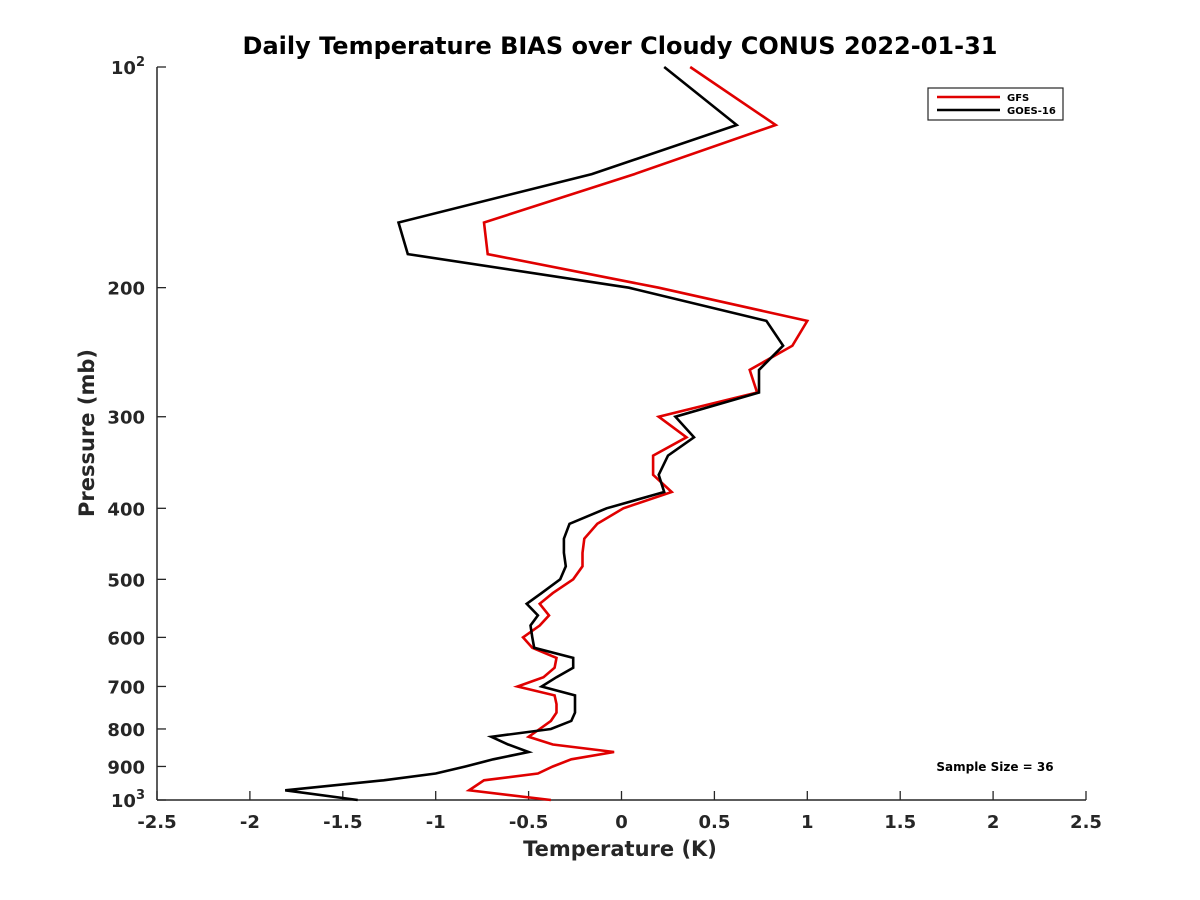 The height and width of the screenshot is (900, 1200). Describe the element at coordinates (714, 822) in the screenshot. I see `x-tick-label: 0.5` at that location.